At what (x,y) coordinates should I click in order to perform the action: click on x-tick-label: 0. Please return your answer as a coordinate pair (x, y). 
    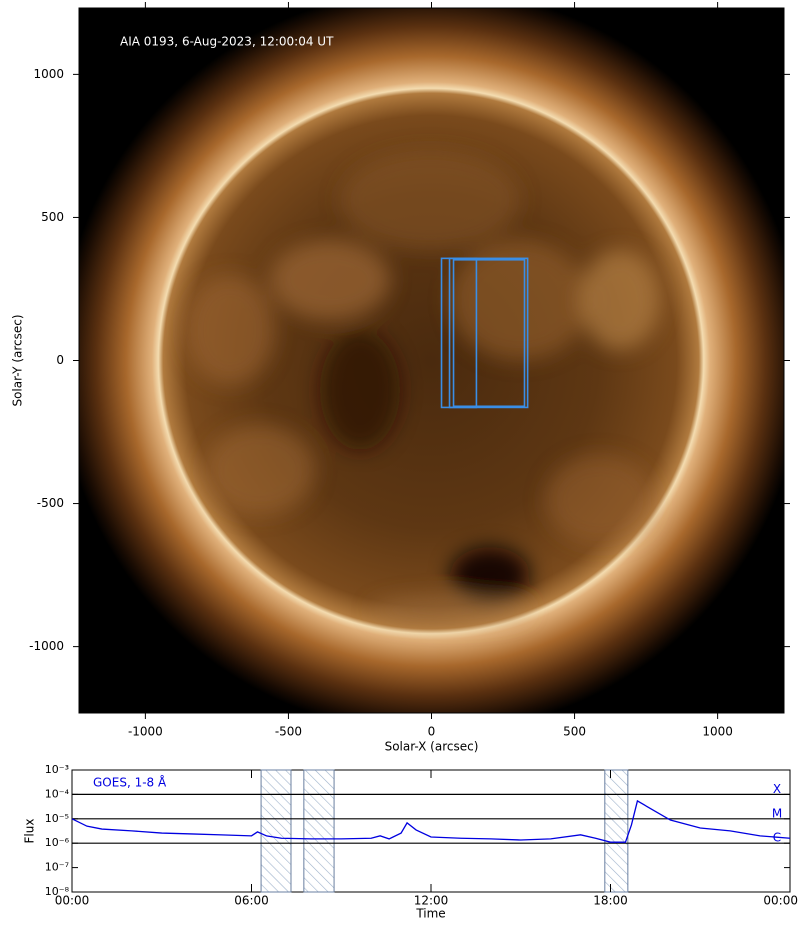
    Looking at the image, I should click on (432, 732).